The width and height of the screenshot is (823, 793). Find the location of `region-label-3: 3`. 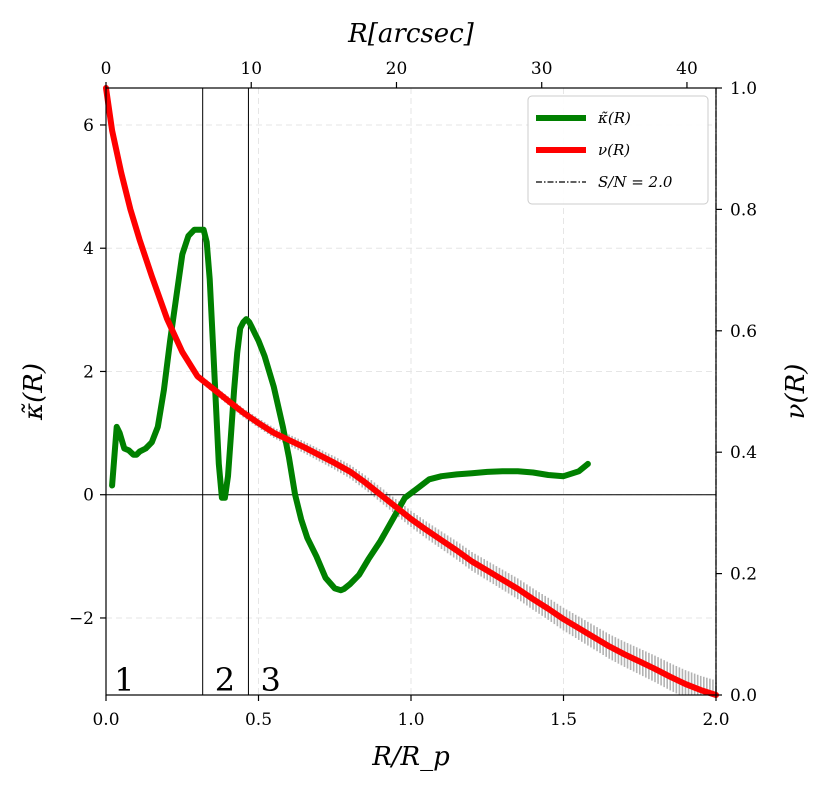

region-label-3: 3 is located at coordinates (271, 680).